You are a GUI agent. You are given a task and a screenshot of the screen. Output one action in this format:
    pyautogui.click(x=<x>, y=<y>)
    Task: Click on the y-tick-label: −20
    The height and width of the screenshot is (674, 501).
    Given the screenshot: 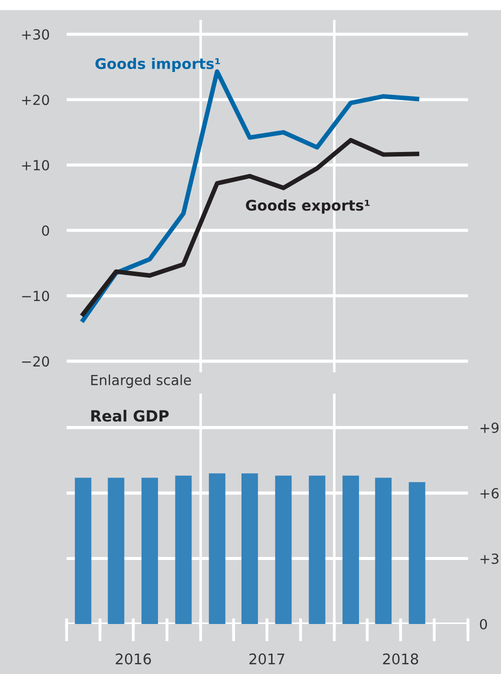 What is the action you would take?
    pyautogui.click(x=36, y=361)
    